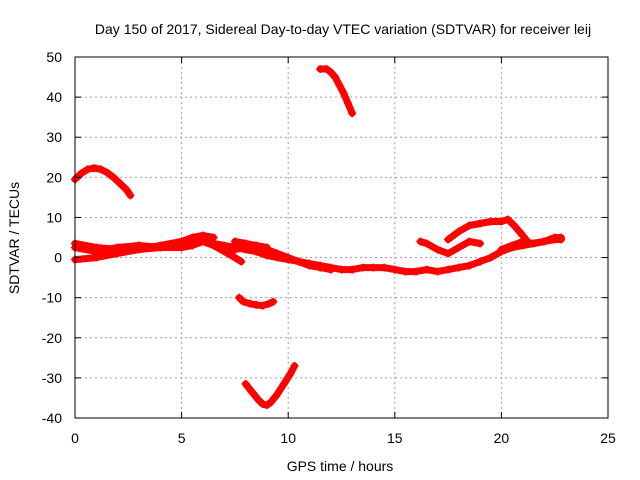 This screenshot has width=640, height=480. What do you see at coordinates (182, 438) in the screenshot?
I see `x-tick-label: 5` at bounding box center [182, 438].